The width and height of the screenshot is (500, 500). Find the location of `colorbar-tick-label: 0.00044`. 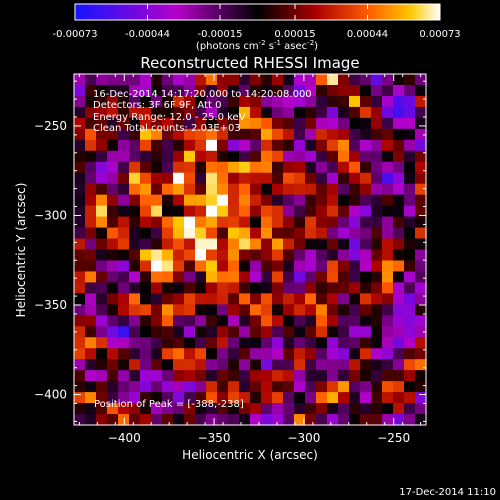

colorbar-tick-label: 0.00044 is located at coordinates (367, 34).